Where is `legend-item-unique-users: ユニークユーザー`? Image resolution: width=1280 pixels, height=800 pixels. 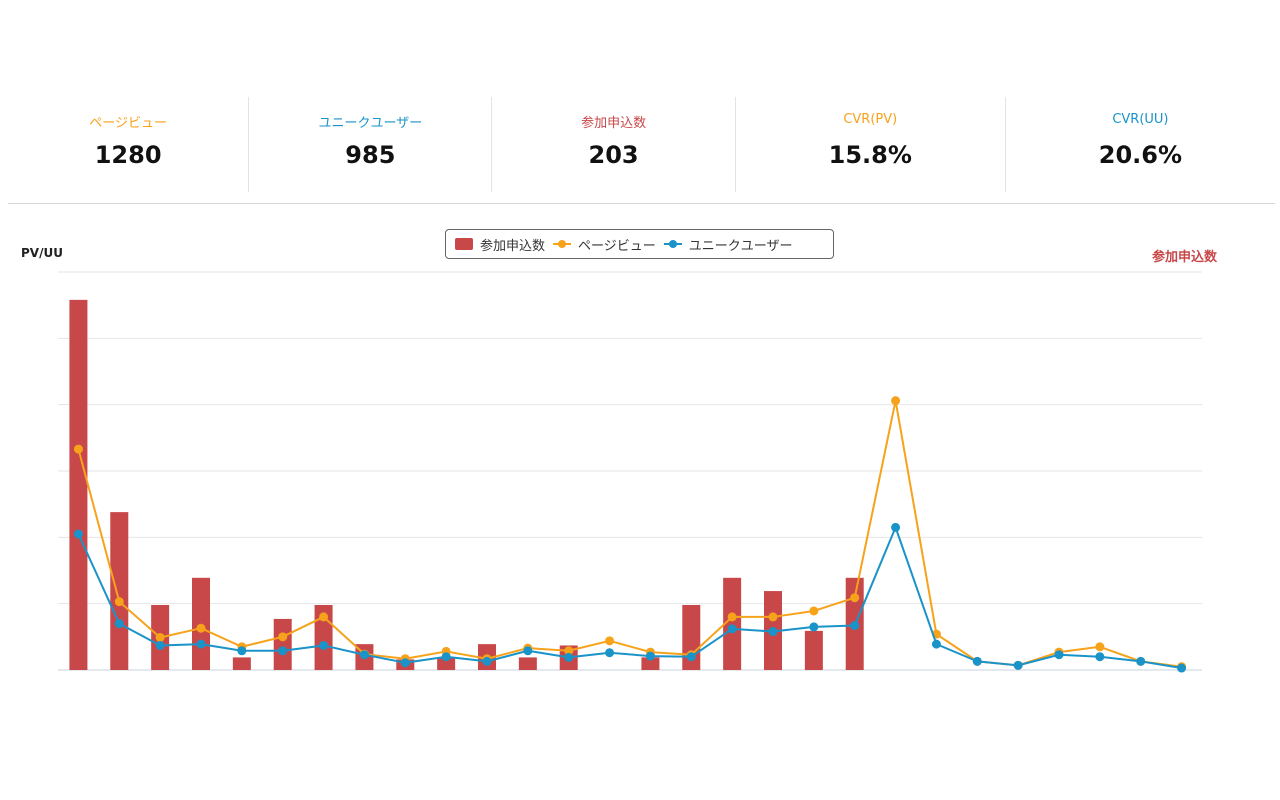 legend-item-unique-users: ユニークユーザー is located at coordinates (728, 244).